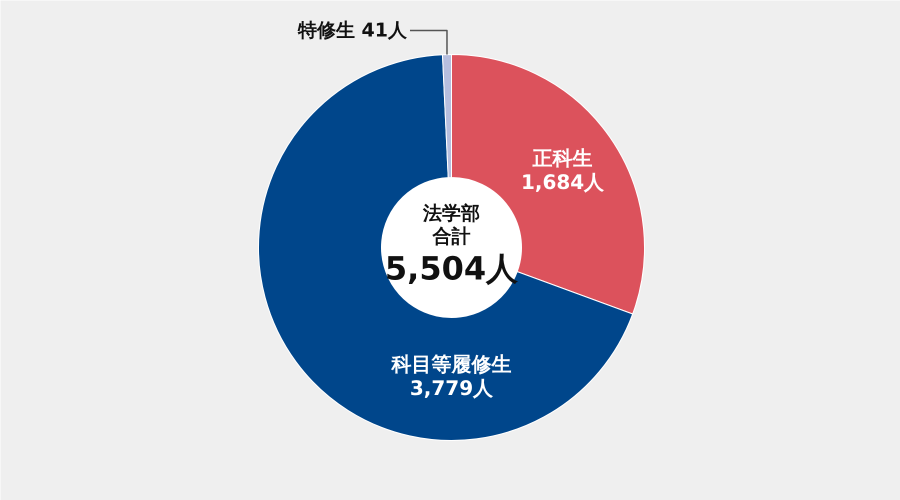 The image size is (900, 500). Describe the element at coordinates (352, 31) in the screenshot. I see `slice-label: 特修生 41人` at that location.